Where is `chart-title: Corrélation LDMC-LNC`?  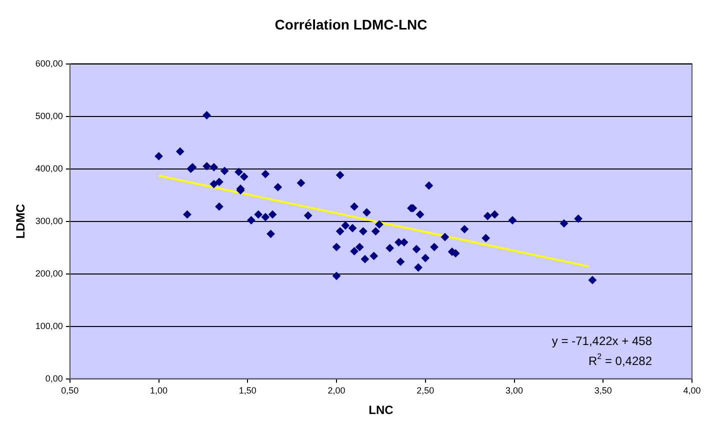 chart-title: Corrélation LDMC-LNC is located at coordinates (351, 24).